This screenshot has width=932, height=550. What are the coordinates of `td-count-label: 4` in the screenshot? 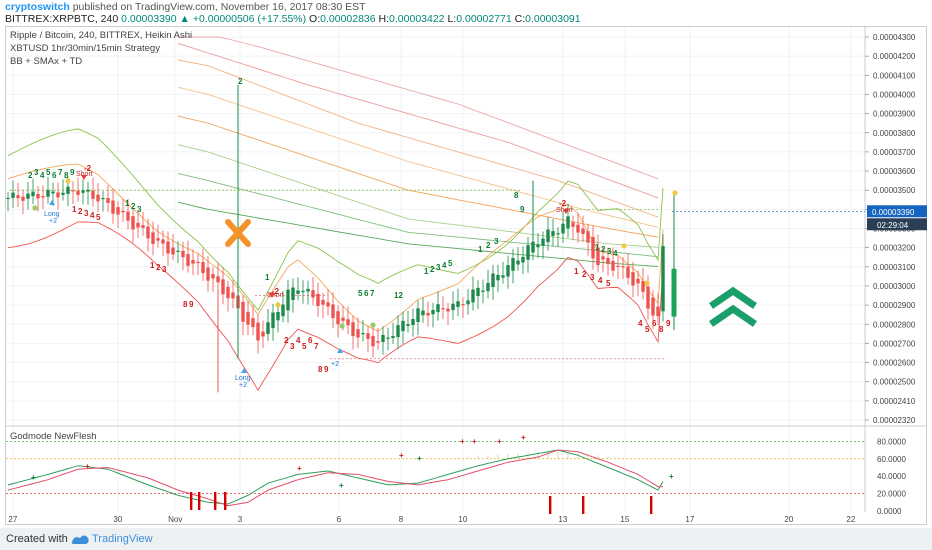 It's located at (444, 265).